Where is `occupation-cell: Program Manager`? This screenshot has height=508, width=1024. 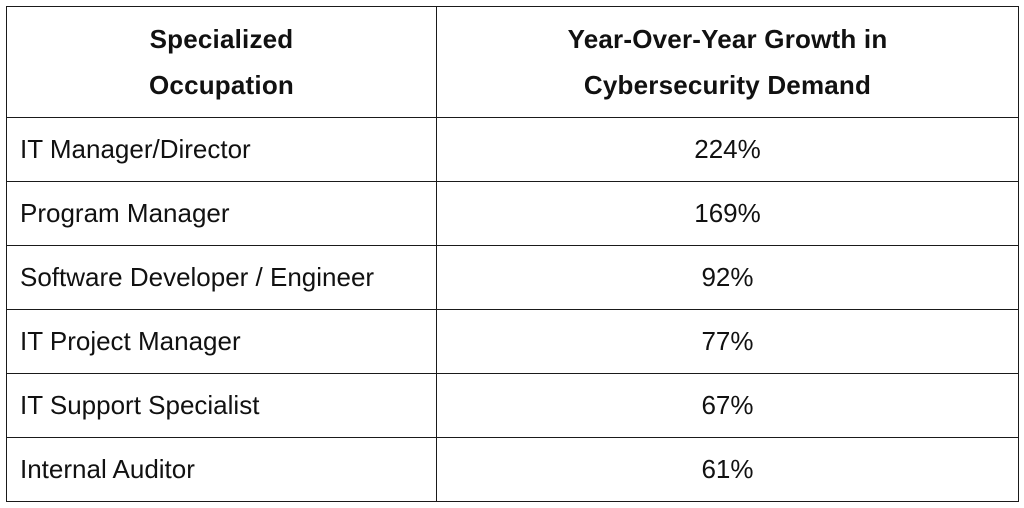
occupation-cell: Program Manager is located at coordinates (221, 213).